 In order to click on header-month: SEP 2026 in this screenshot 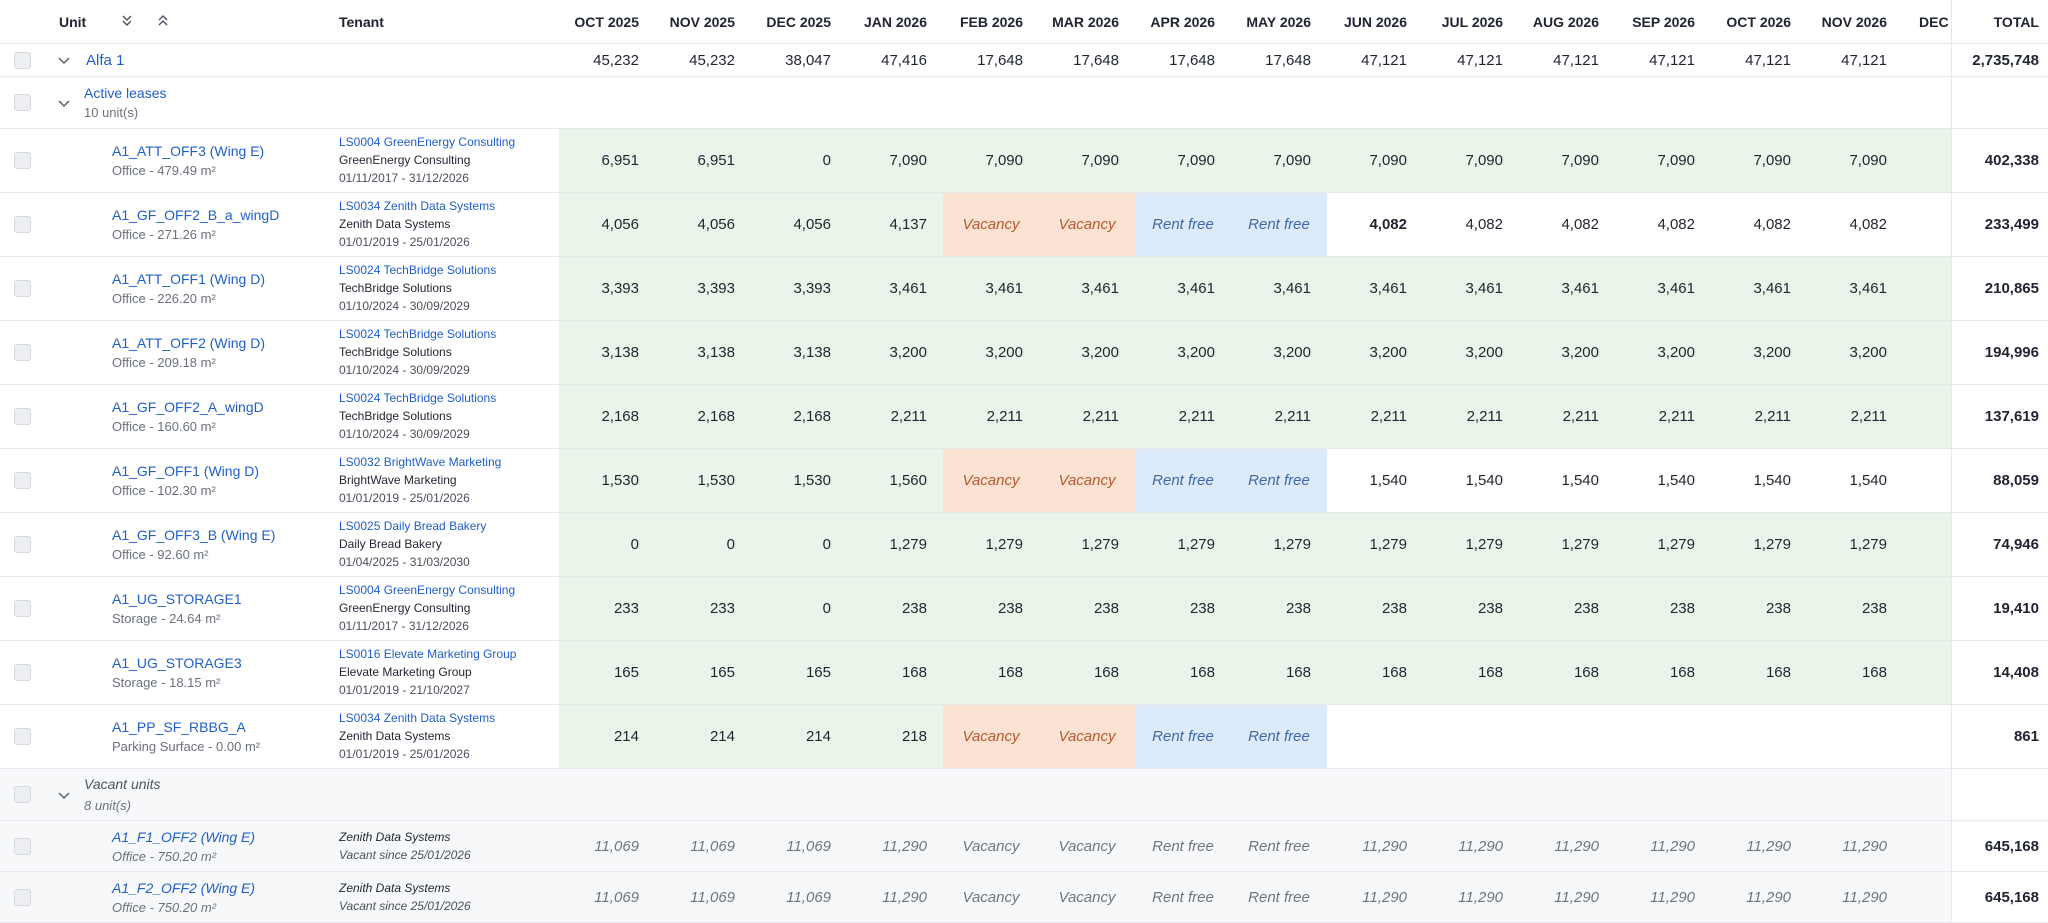, I will do `click(1663, 22)`.